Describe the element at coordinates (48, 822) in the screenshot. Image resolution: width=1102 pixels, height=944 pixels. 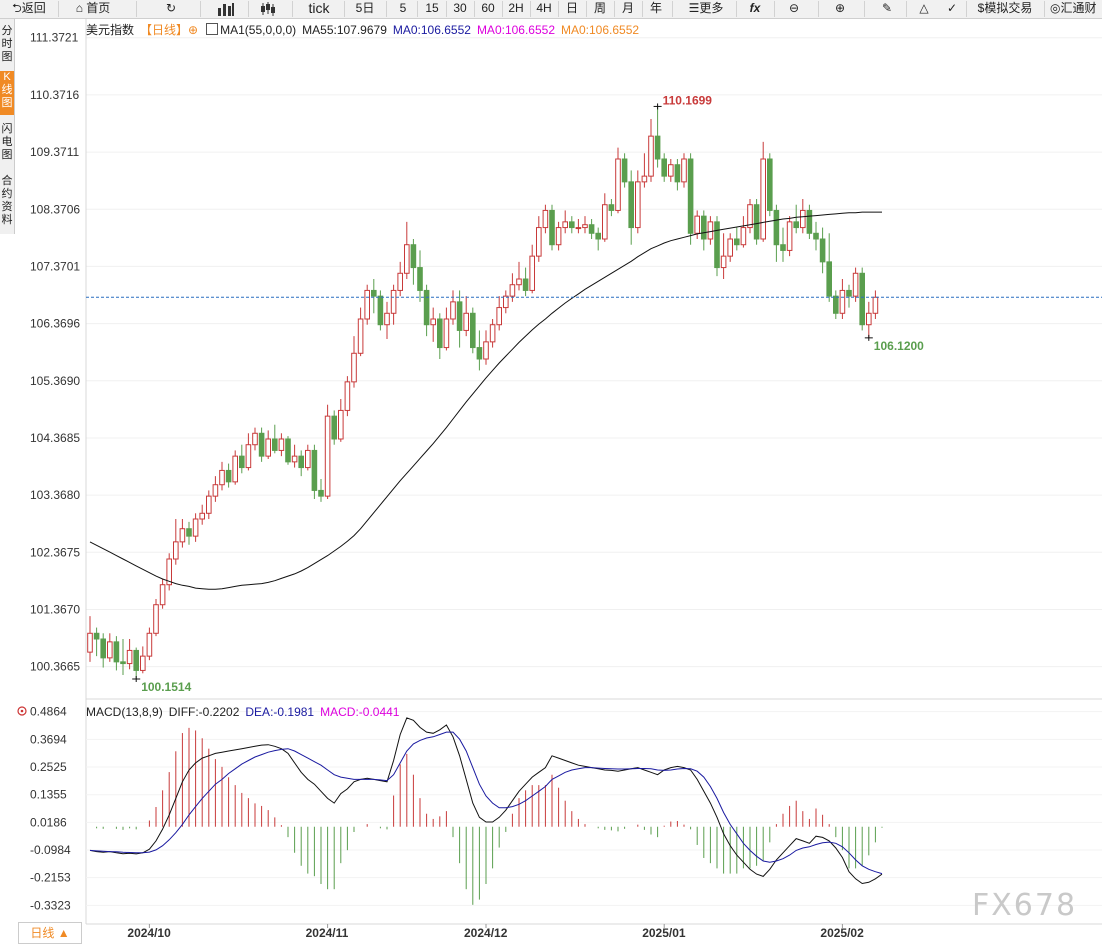
I see `macd-tick-label: 0.0186` at that location.